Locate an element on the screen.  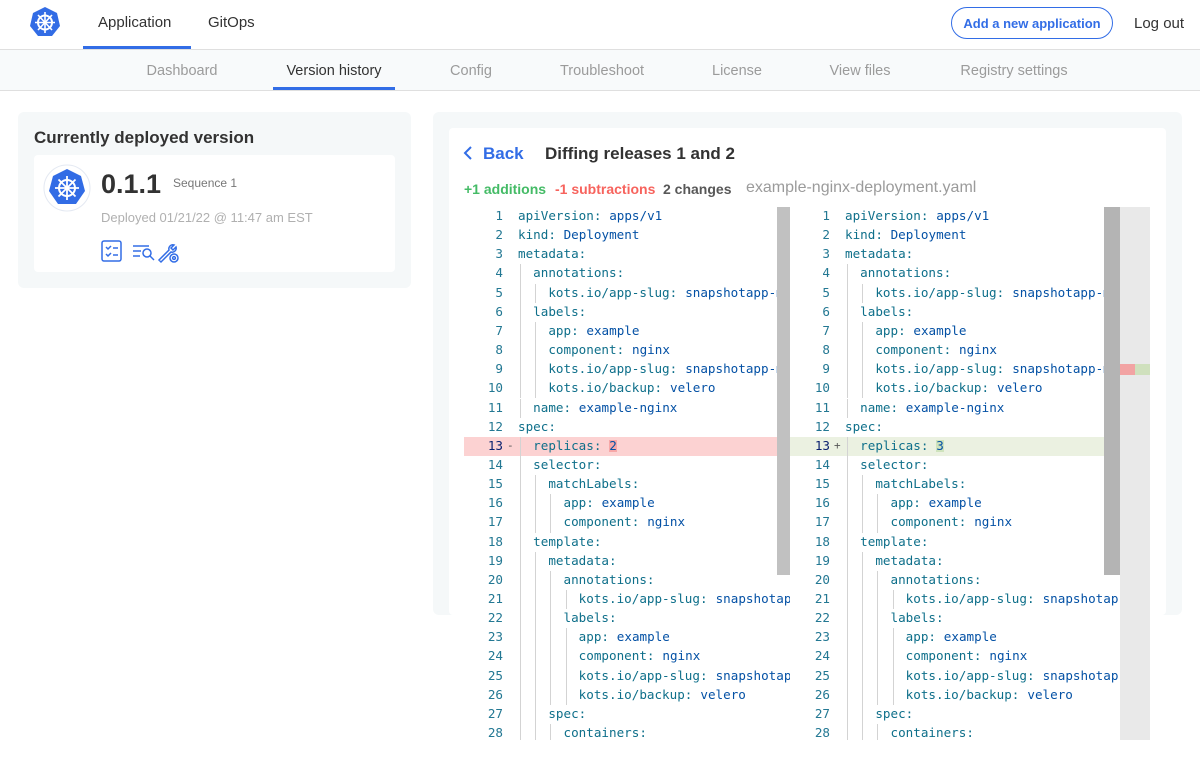
panel-title: Currently deployed version is located at coordinates (144, 137).